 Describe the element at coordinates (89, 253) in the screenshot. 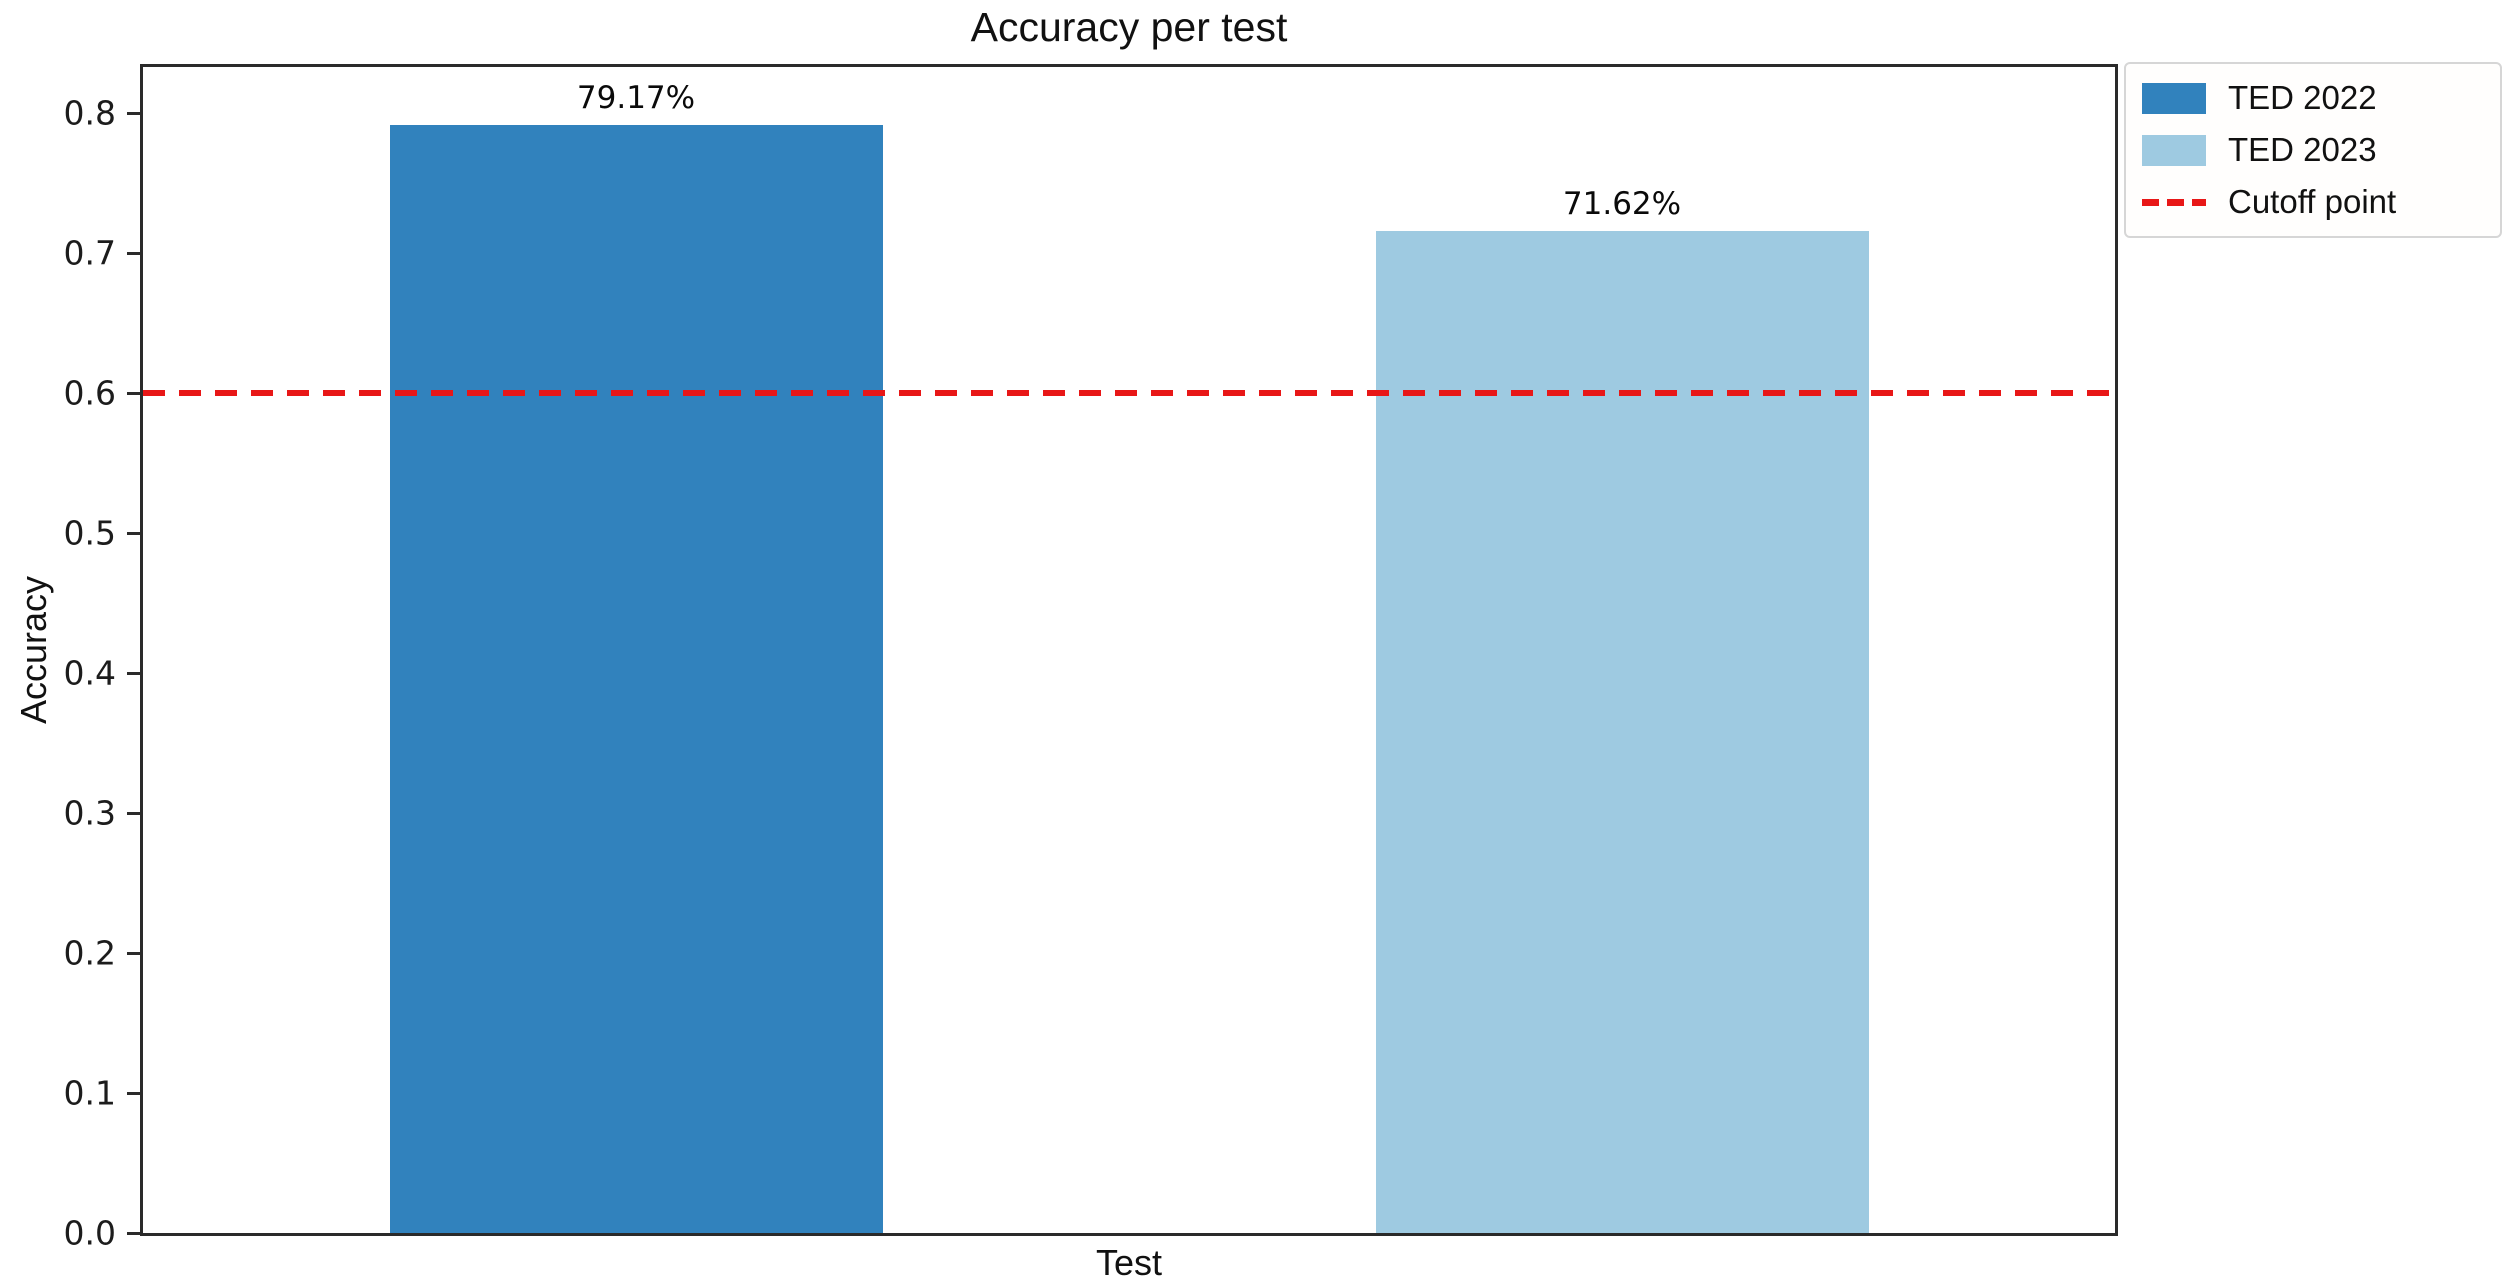

I see `y-tick-label: 0.7` at that location.